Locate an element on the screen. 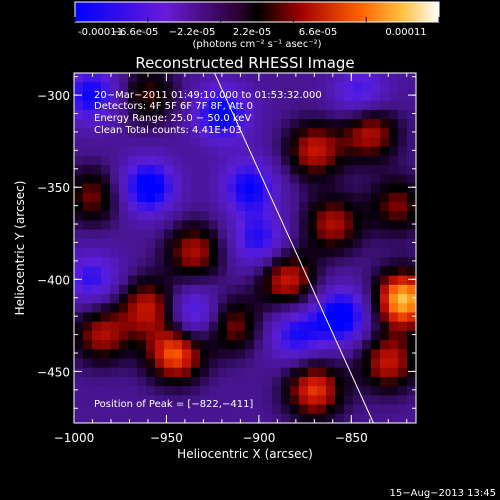  colorbar-tick-label: −6.6e-05 is located at coordinates (135, 32).